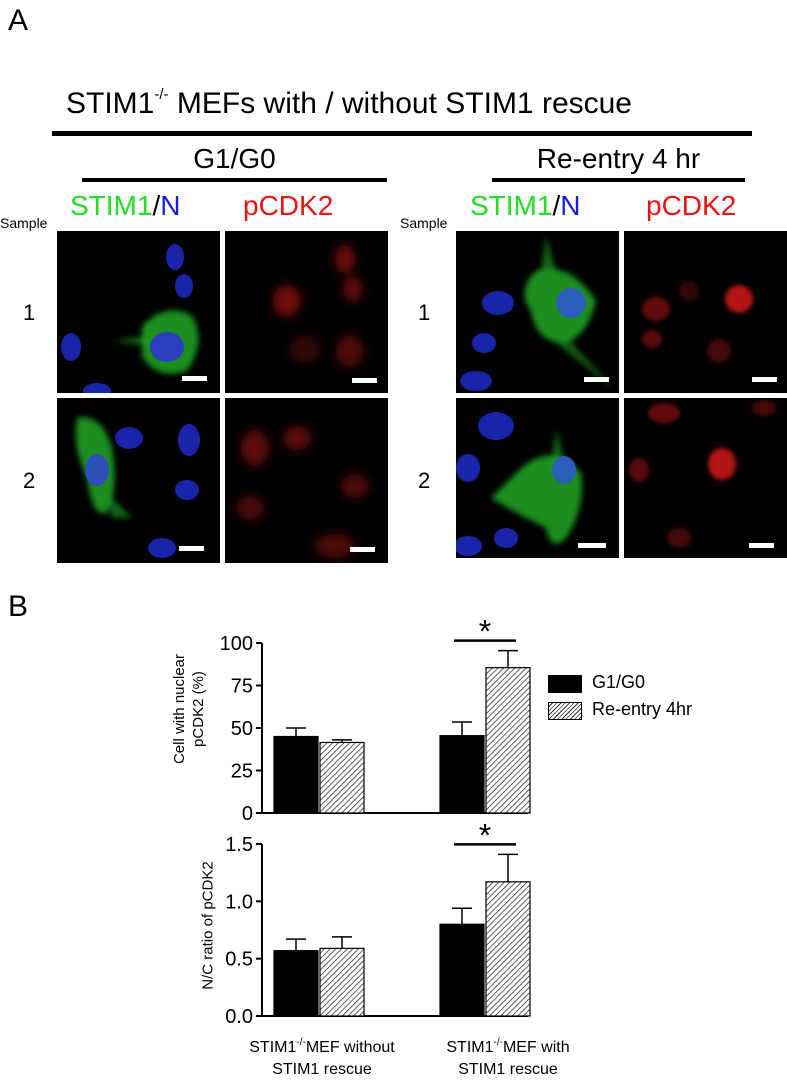 Image resolution: width=787 pixels, height=1081 pixels. I want to click on group-label-condition: MEF without, so click(350, 1047).